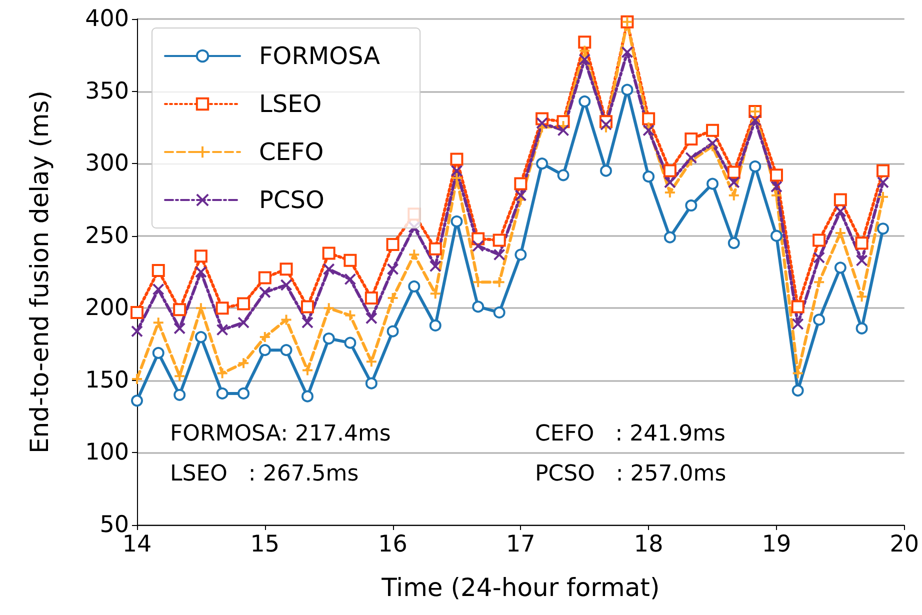 This screenshot has height=615, width=922. What do you see at coordinates (393, 545) in the screenshot?
I see `x-tick-label: 16` at bounding box center [393, 545].